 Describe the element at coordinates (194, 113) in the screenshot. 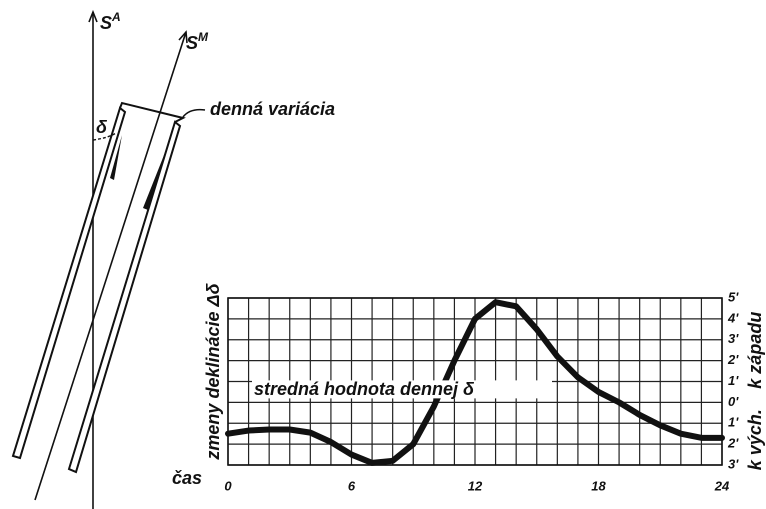

I see `pointer-line` at that location.